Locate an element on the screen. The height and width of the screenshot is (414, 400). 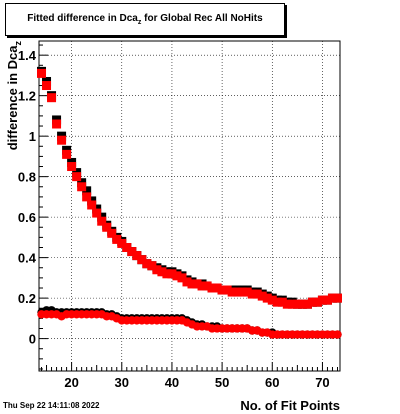
y-tick-label: 0.2 is located at coordinates (27, 298).